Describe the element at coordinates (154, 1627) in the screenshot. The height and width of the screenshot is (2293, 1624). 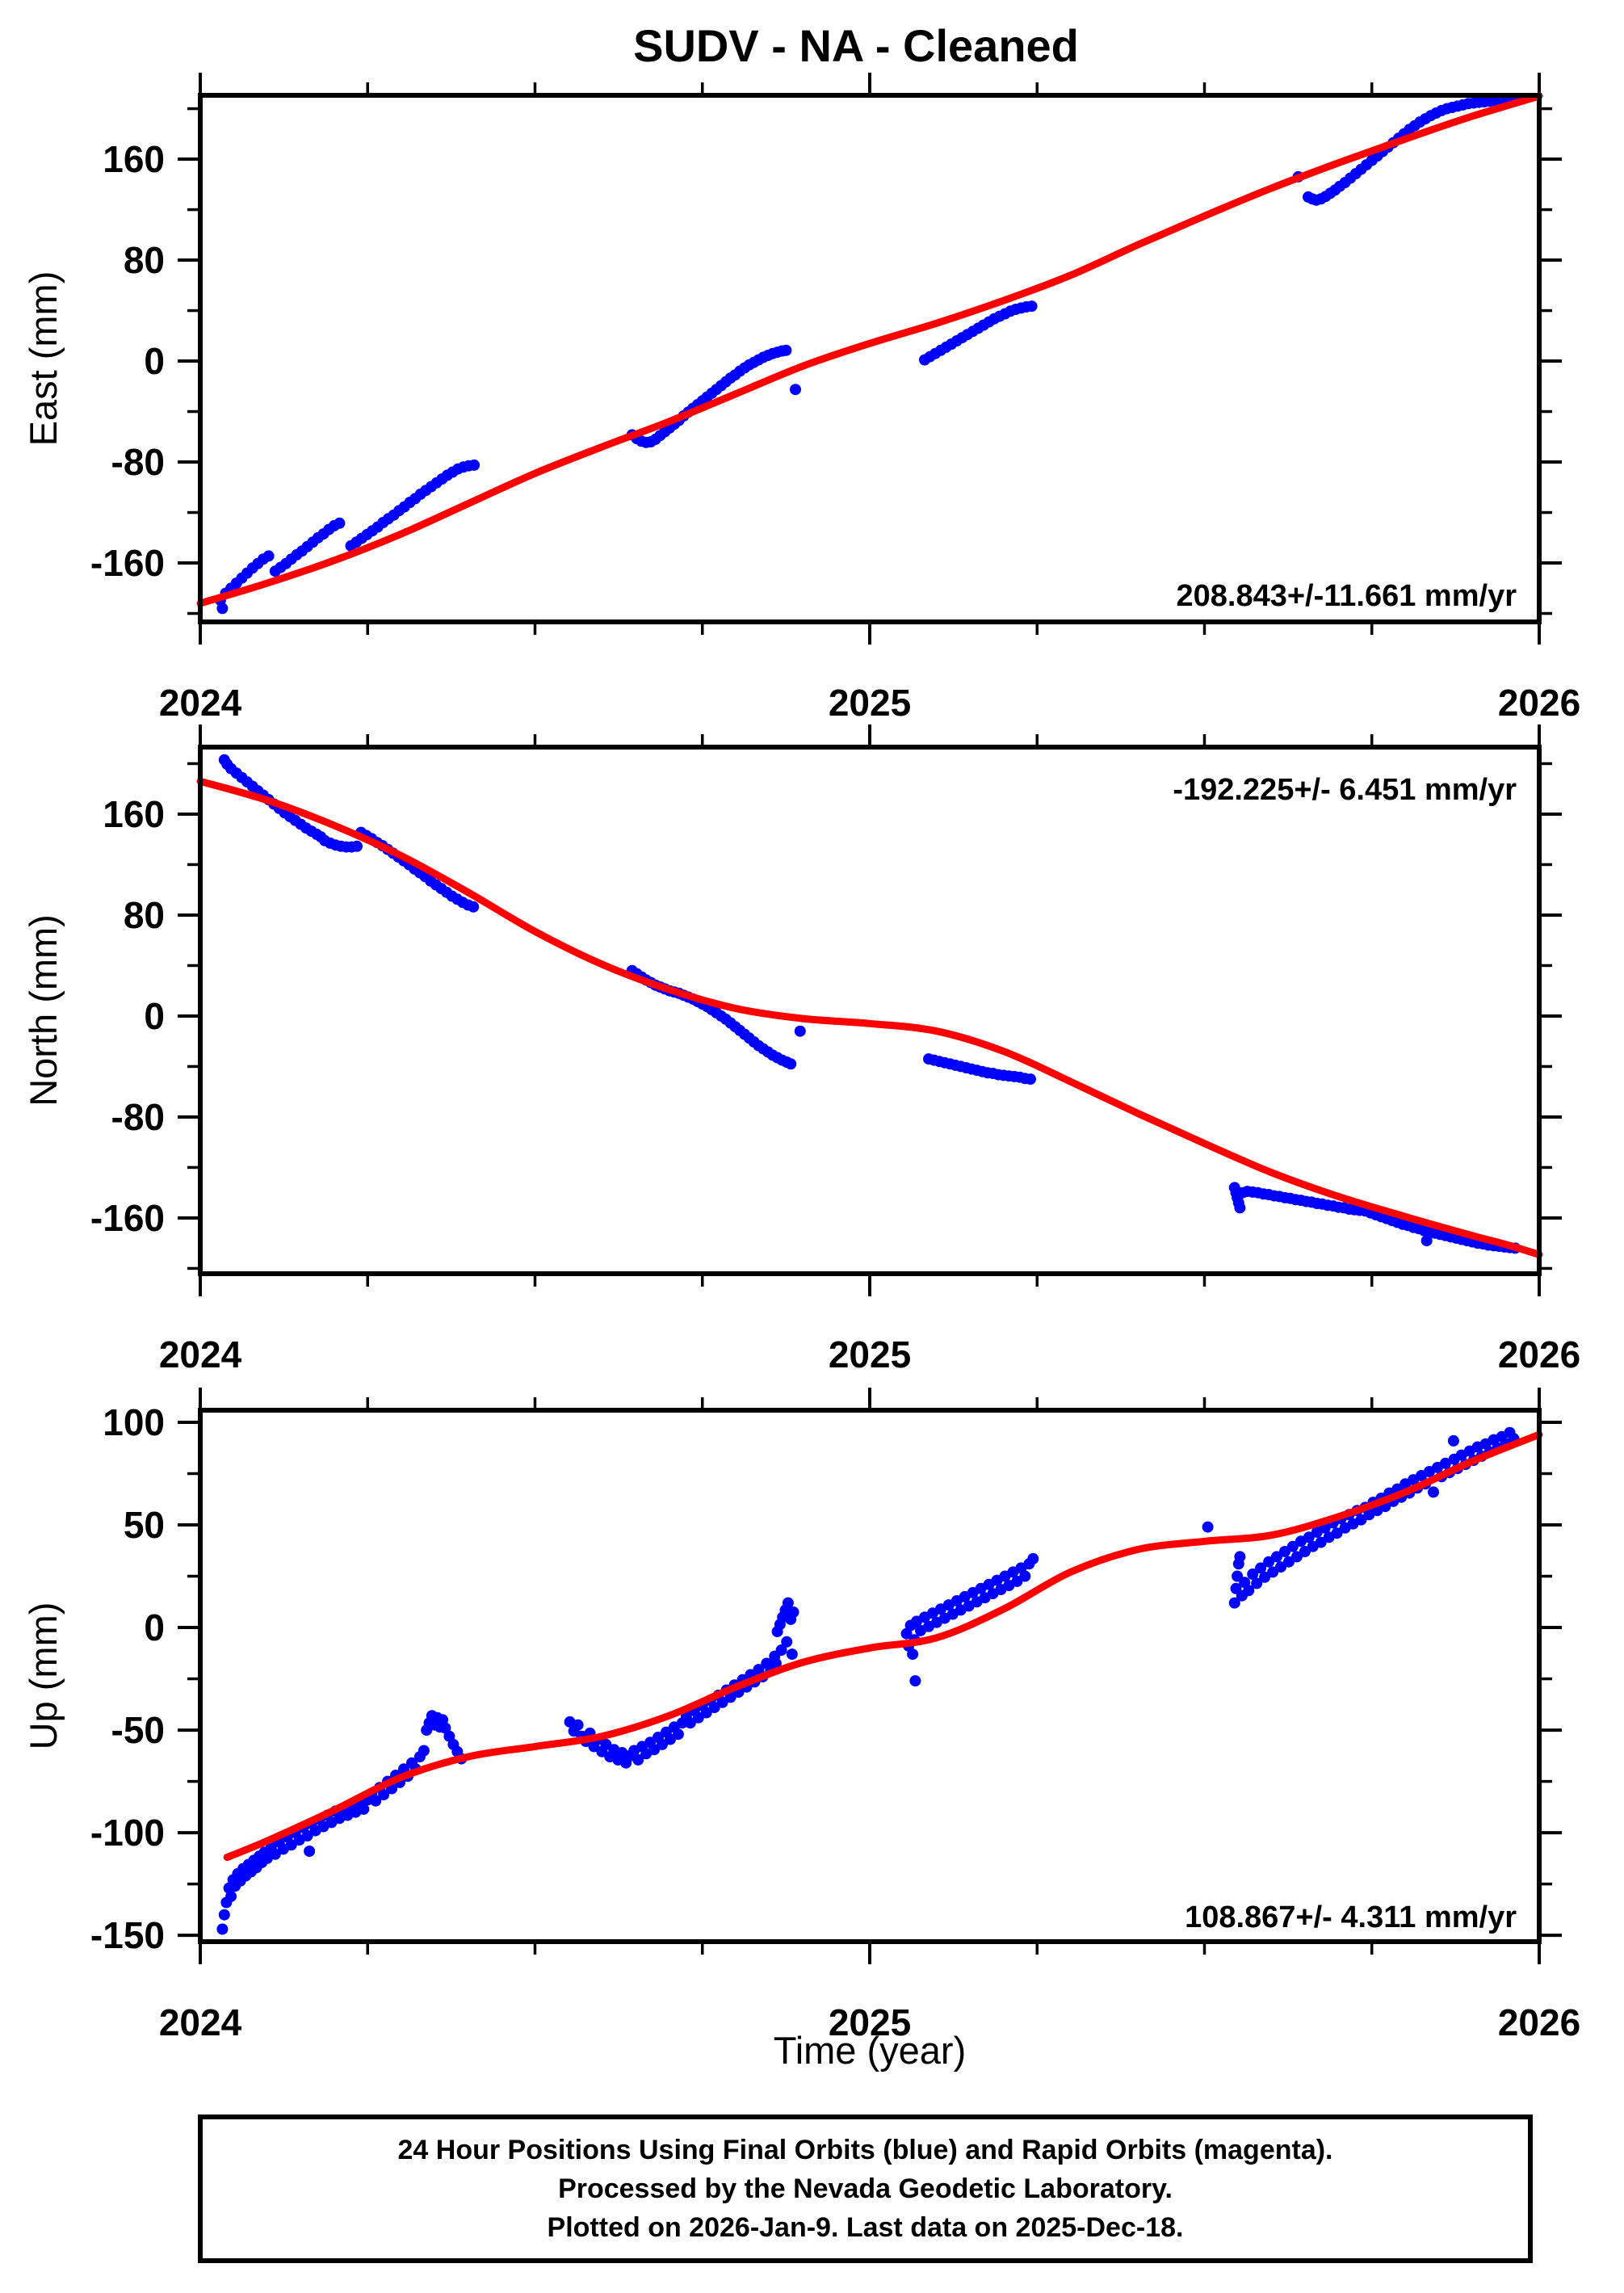
I see `up-y-tick-label: 0` at that location.